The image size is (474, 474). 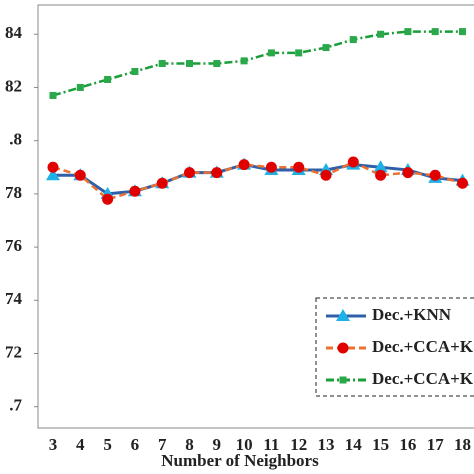 What do you see at coordinates (380, 444) in the screenshot?
I see `x-tick-label: 15` at bounding box center [380, 444].